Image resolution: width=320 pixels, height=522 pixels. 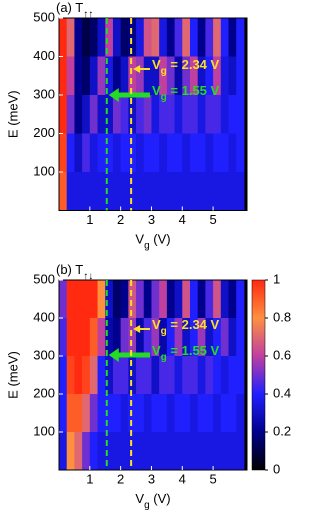 I want to click on x-axis-label: Vg (V), so click(x=152, y=501).